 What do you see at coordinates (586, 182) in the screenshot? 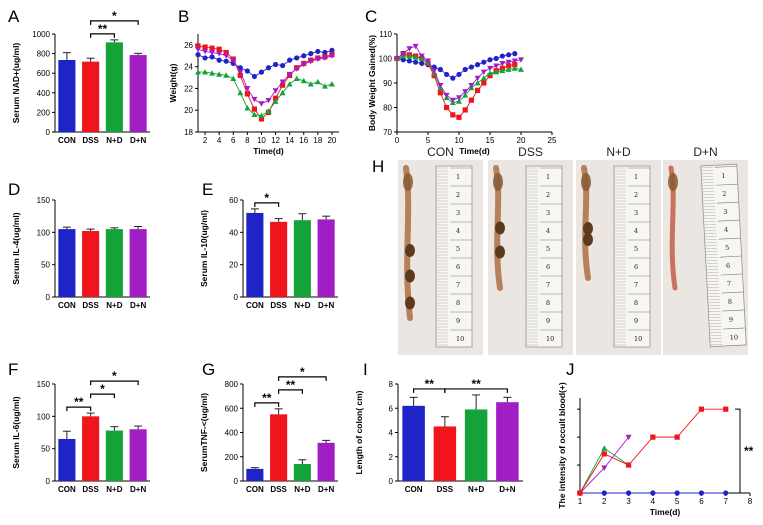
I see `cecum-tissue` at bounding box center [586, 182].